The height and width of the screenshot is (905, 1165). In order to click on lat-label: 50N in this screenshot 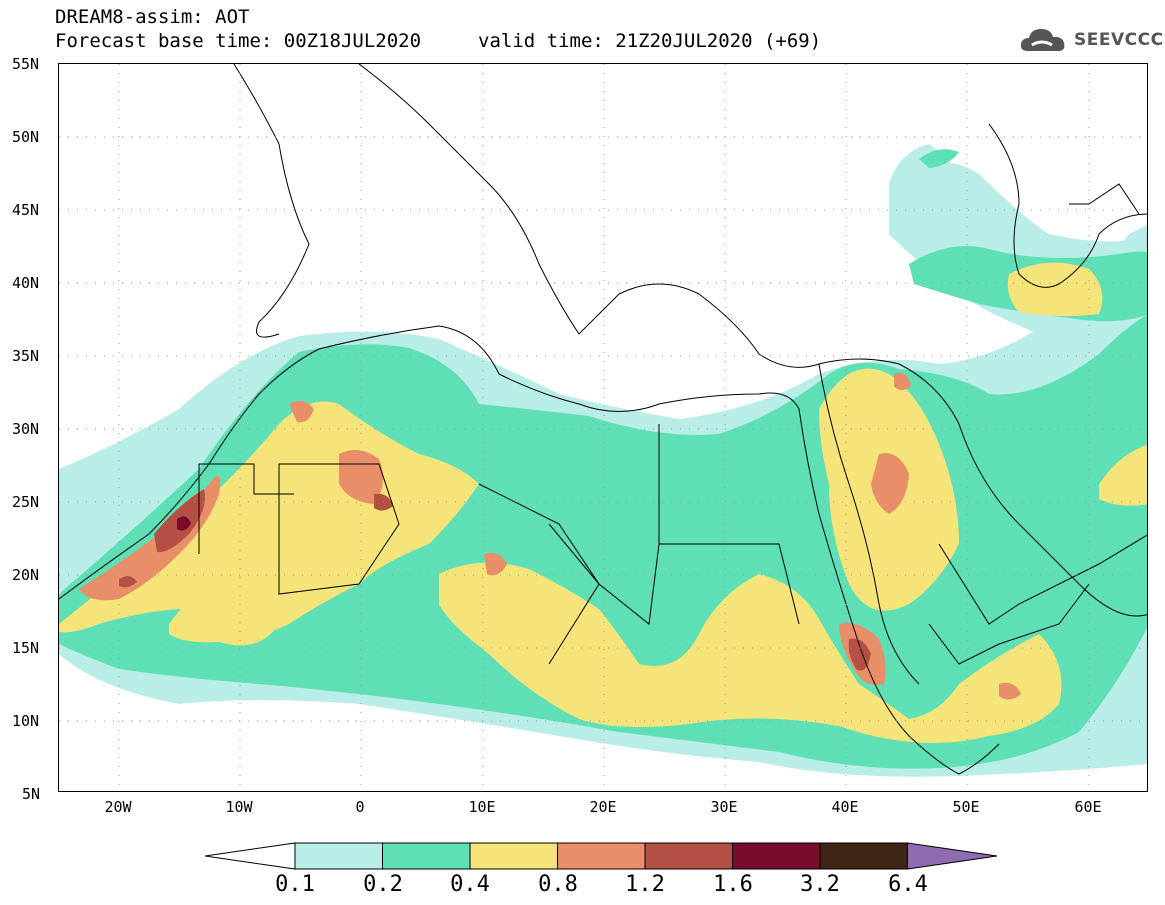, I will do `click(26, 137)`.